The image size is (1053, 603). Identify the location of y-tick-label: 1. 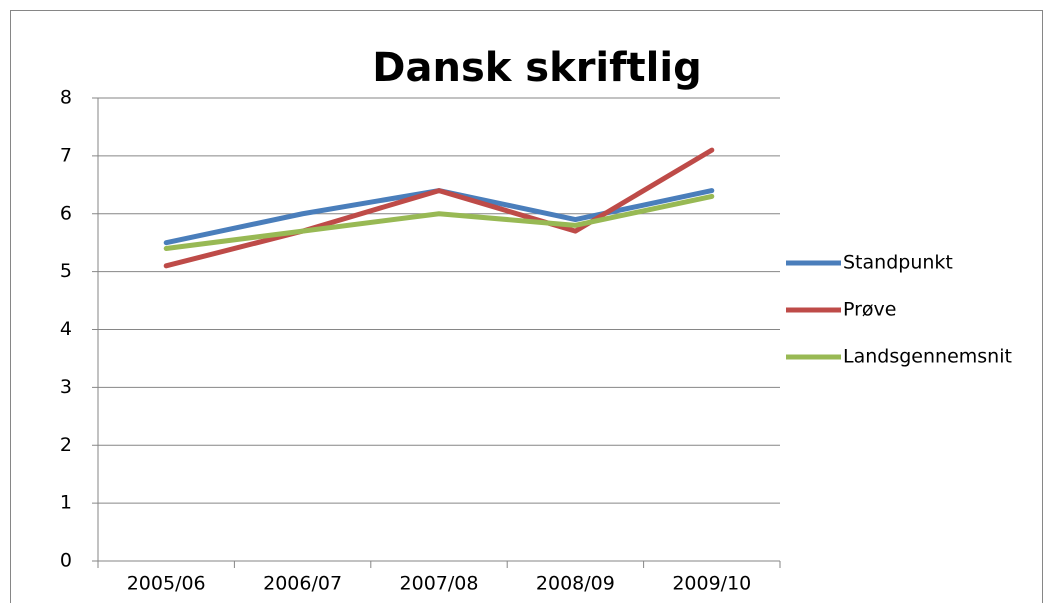
(66, 503).